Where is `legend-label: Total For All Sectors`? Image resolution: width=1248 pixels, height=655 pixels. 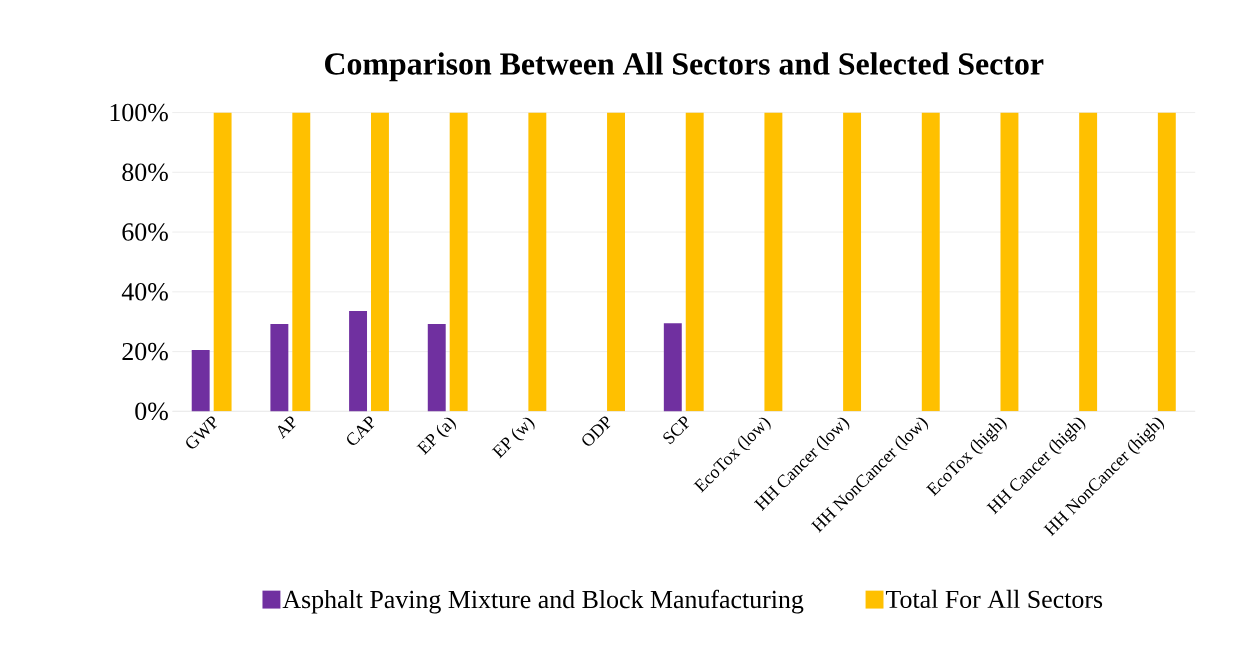
legend-label: Total For All Sectors is located at coordinates (994, 598).